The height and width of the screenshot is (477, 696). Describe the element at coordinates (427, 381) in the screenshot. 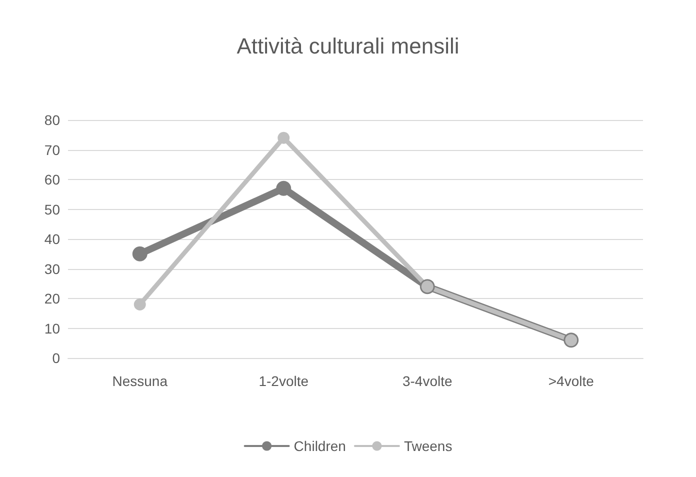

I see `x-tick-label: 3-4volte` at that location.